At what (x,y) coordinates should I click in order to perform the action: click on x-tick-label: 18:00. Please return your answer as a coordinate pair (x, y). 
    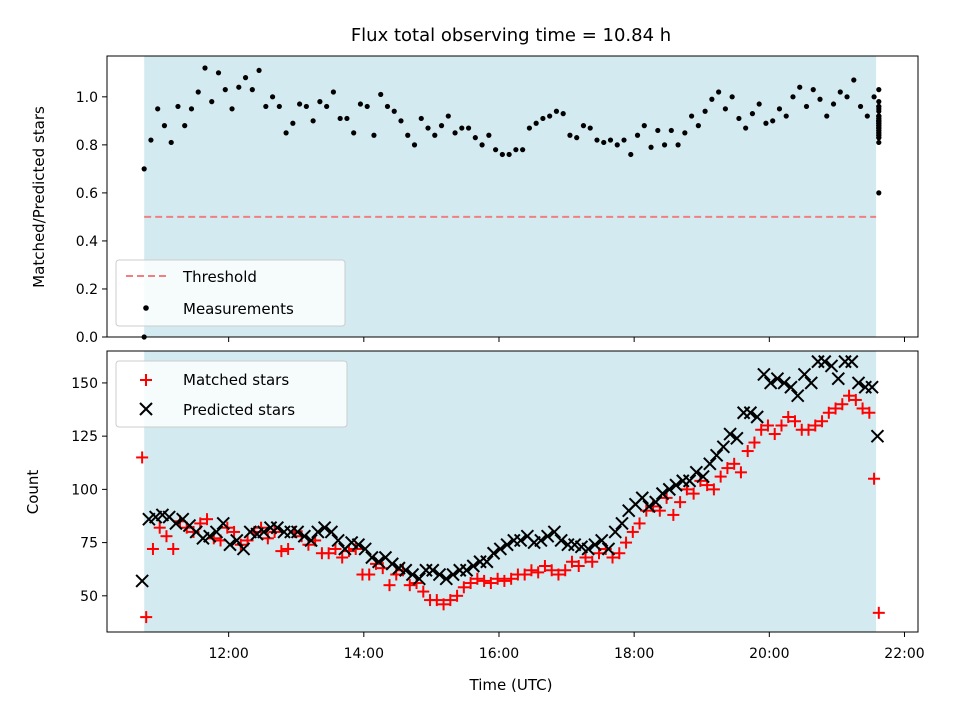
    Looking at the image, I should click on (634, 654).